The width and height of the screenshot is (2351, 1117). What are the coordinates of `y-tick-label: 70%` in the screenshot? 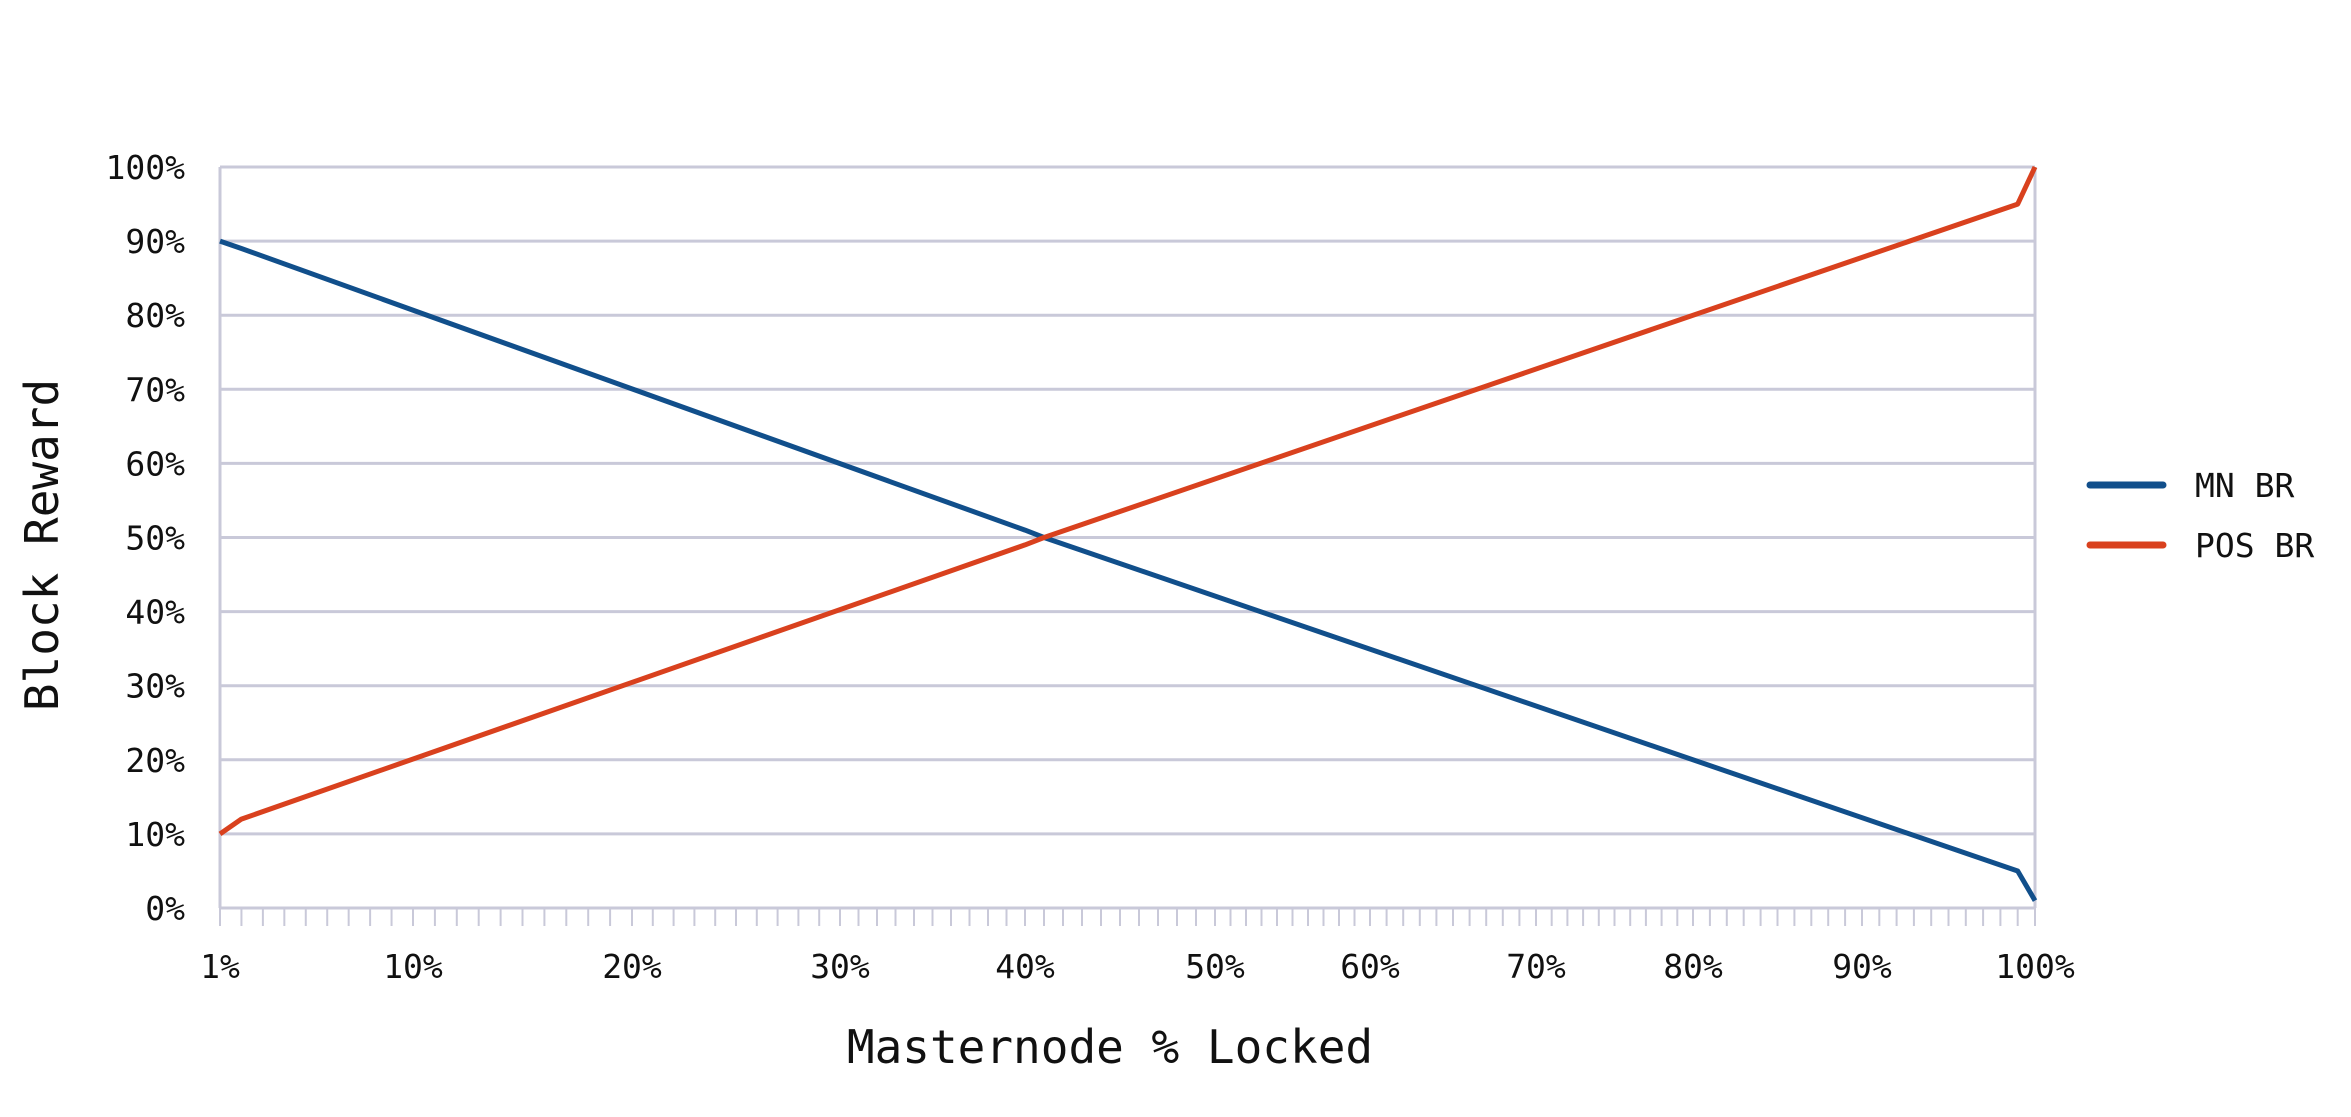 It's located at (155, 389).